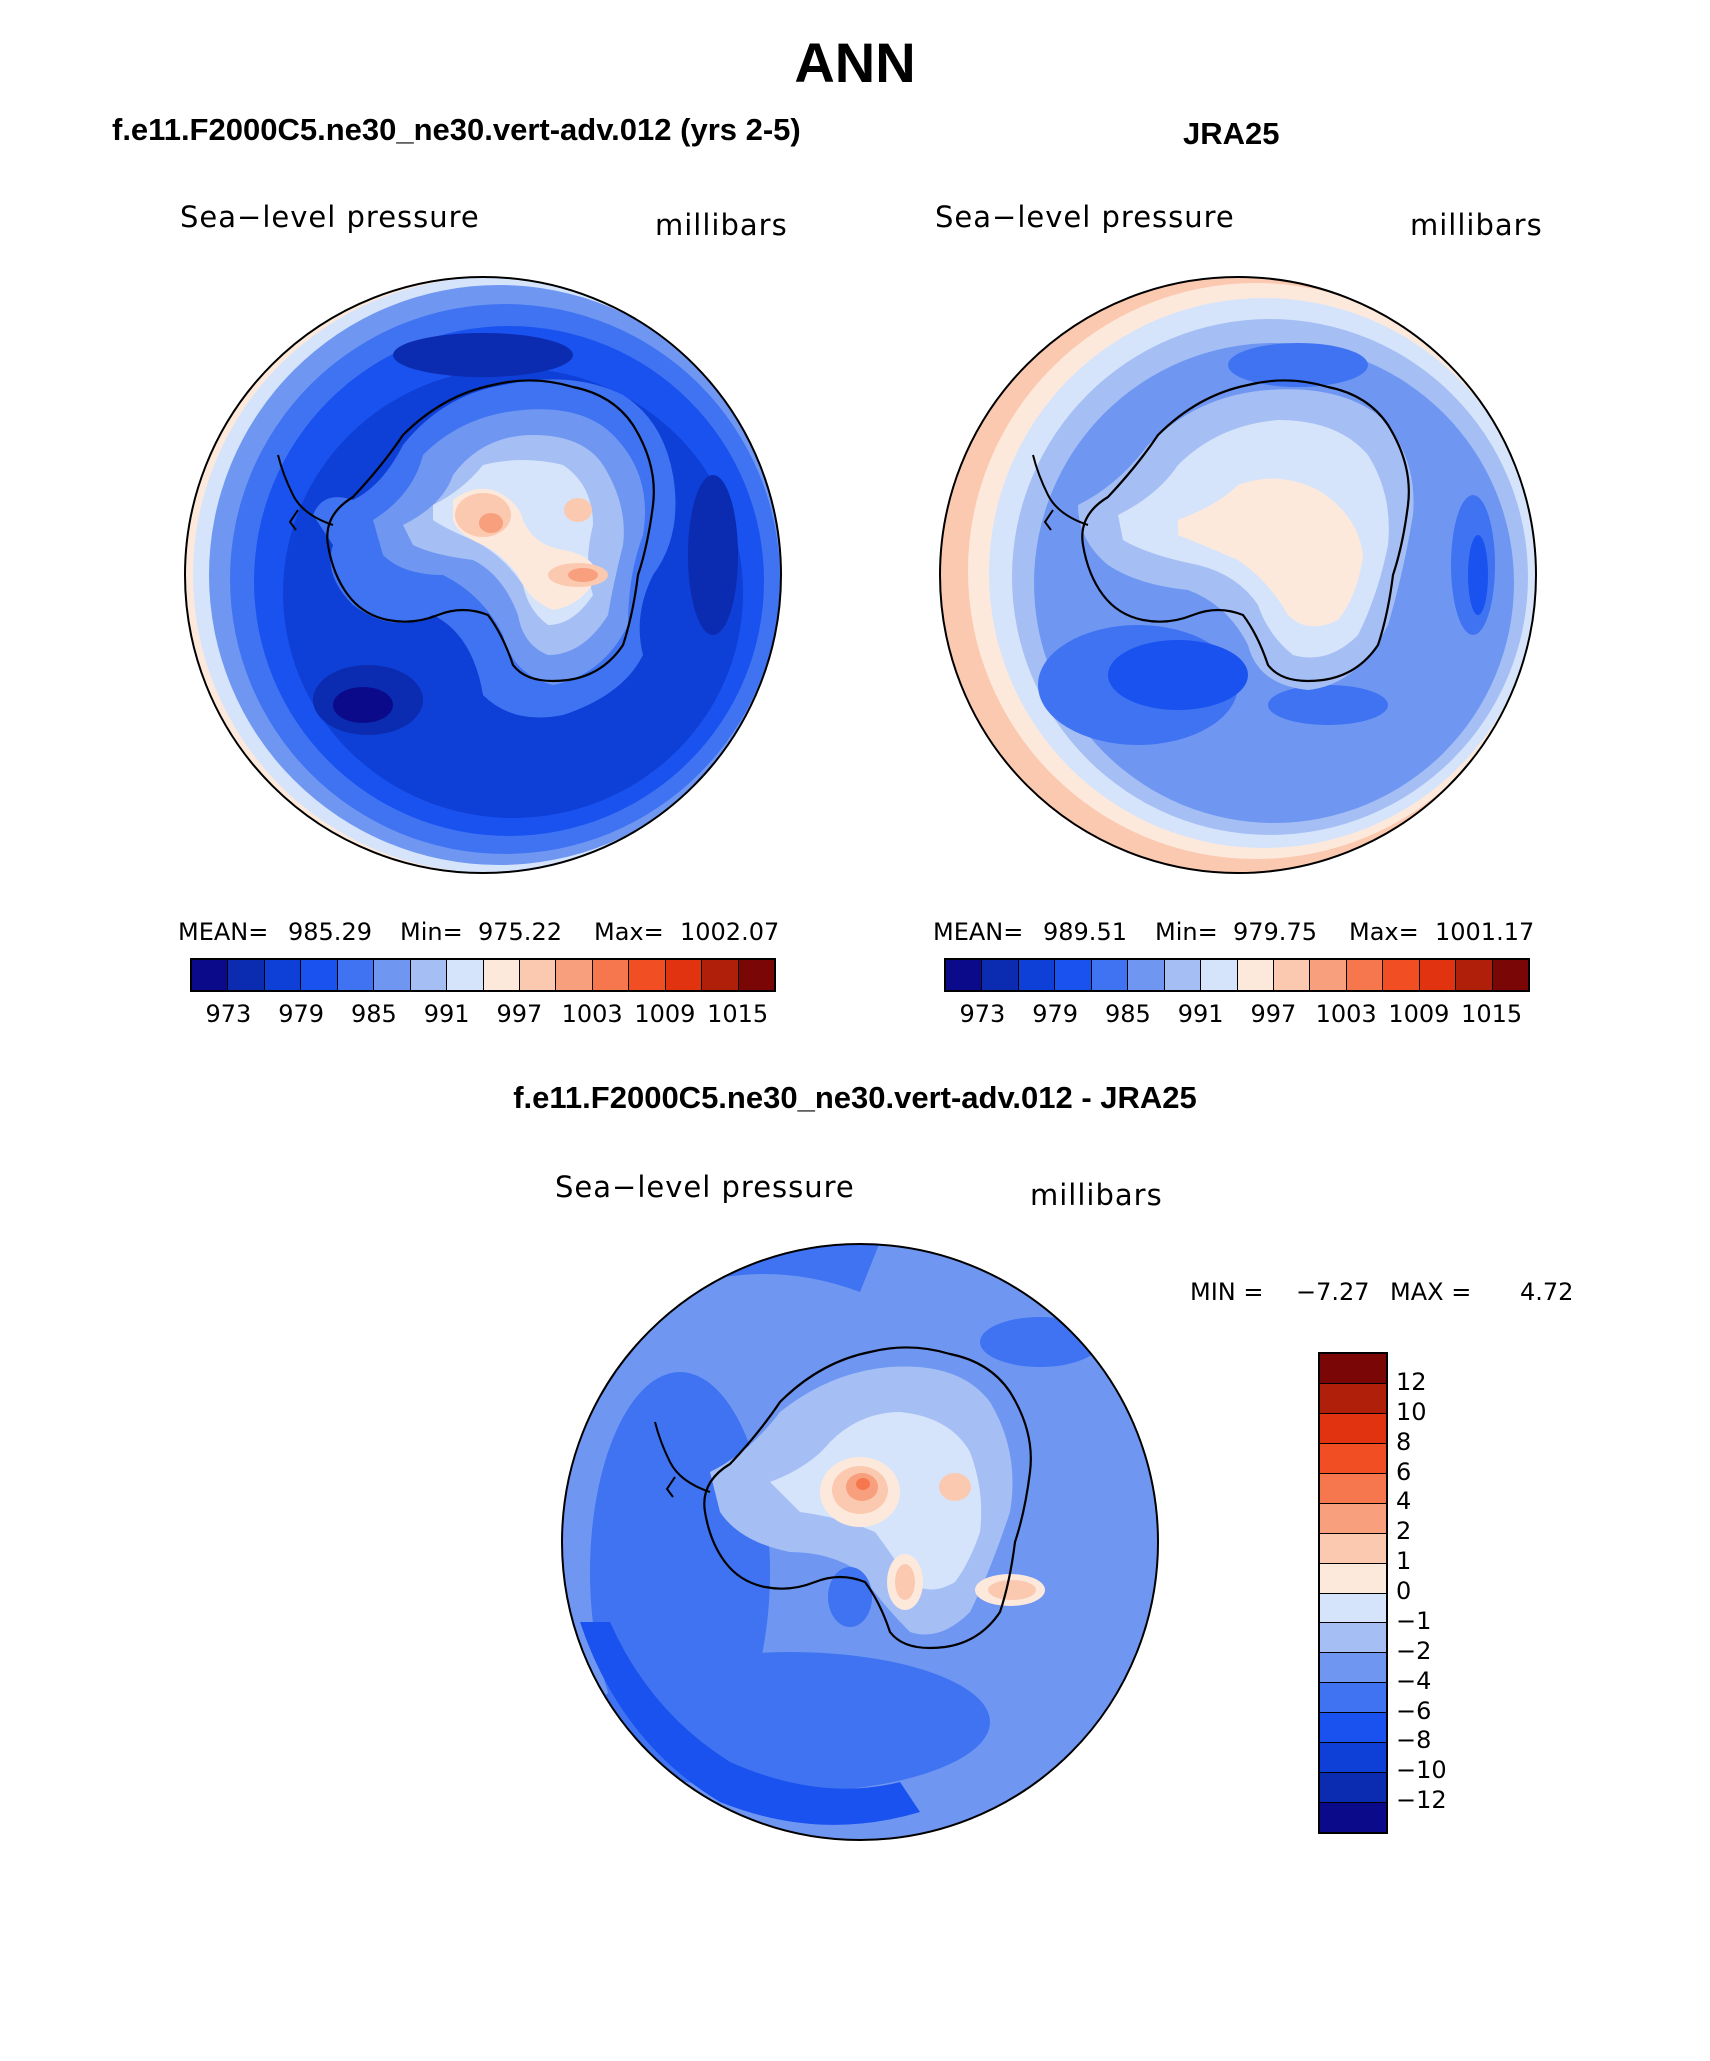  What do you see at coordinates (431, 932) in the screenshot?
I see `model-min-label: Min=` at bounding box center [431, 932].